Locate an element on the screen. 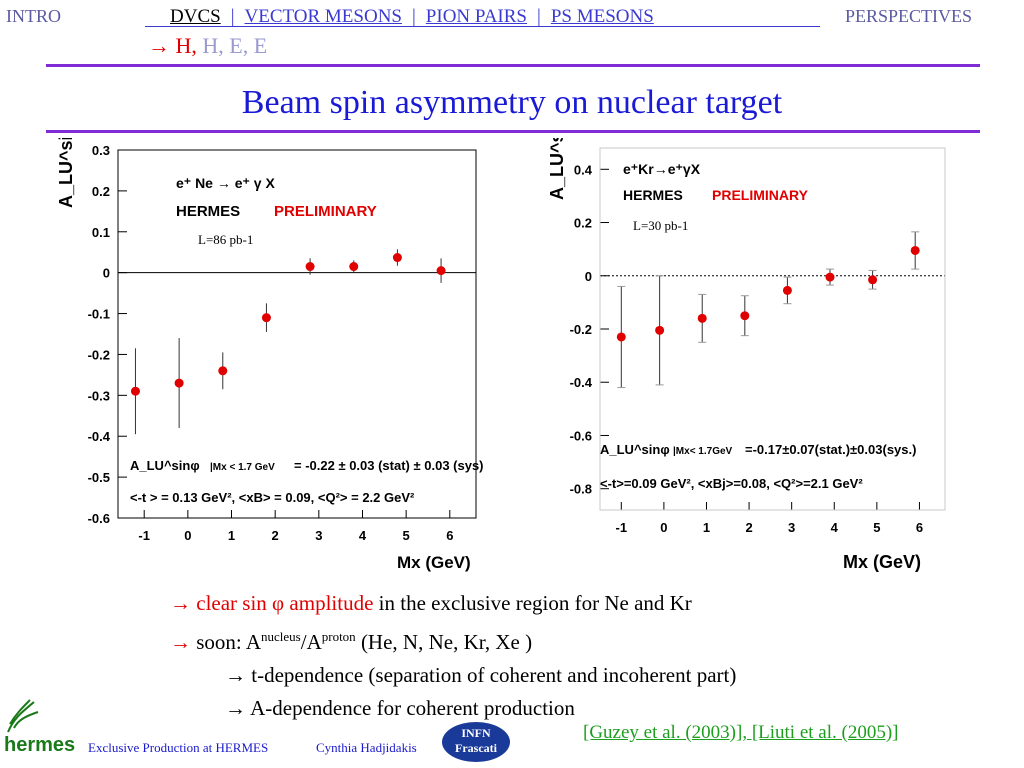 The image size is (1024, 768). y-tick-label: -0.1 is located at coordinates (99, 314).